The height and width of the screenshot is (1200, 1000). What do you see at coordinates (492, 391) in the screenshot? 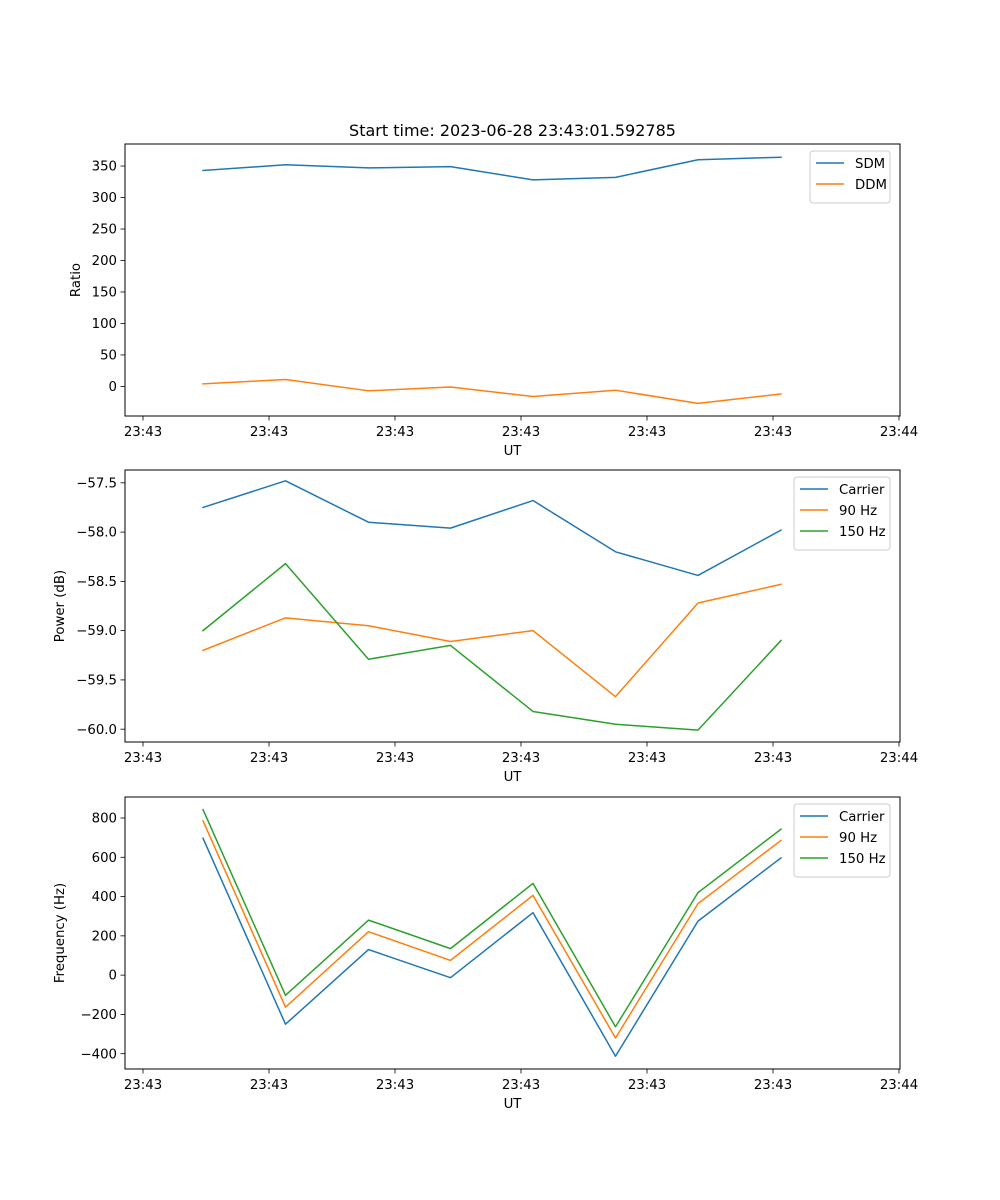
I see `series-line-ddm` at bounding box center [492, 391].